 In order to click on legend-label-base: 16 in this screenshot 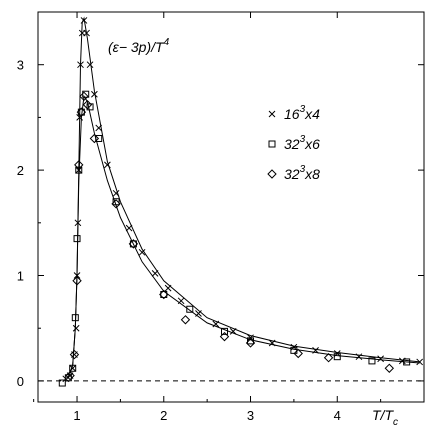, I will do `click(292, 114)`.